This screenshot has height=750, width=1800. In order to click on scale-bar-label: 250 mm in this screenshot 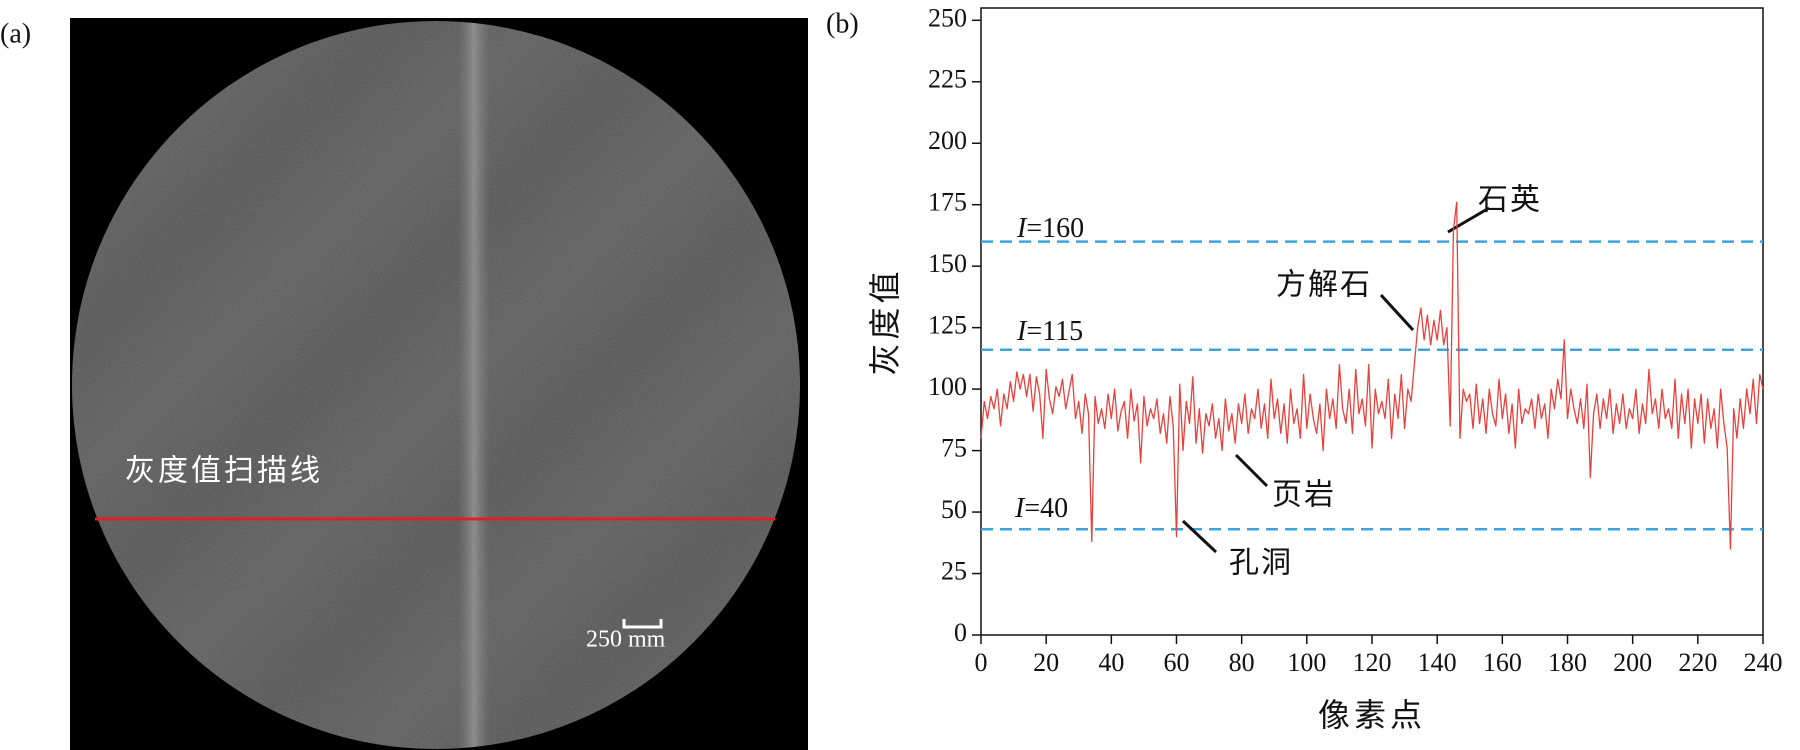, I will do `click(626, 640)`.